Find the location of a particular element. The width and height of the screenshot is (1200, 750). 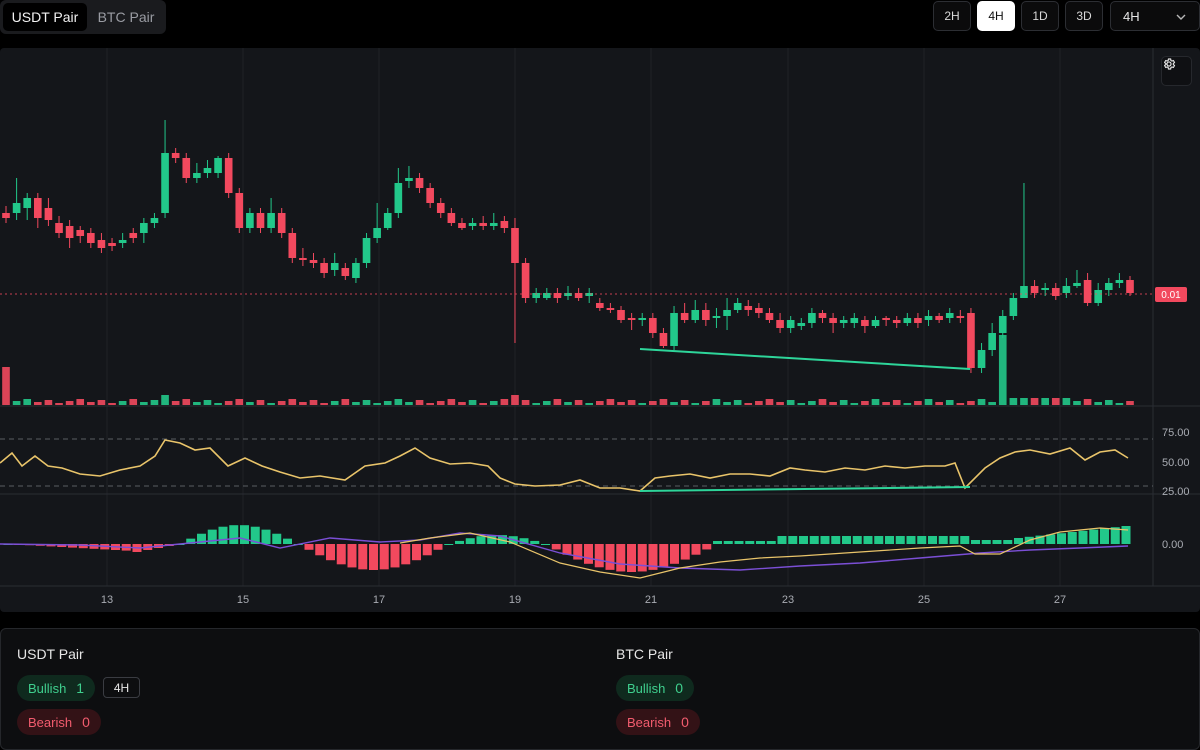

timeframe-4h-button: 4H is located at coordinates (996, 16).